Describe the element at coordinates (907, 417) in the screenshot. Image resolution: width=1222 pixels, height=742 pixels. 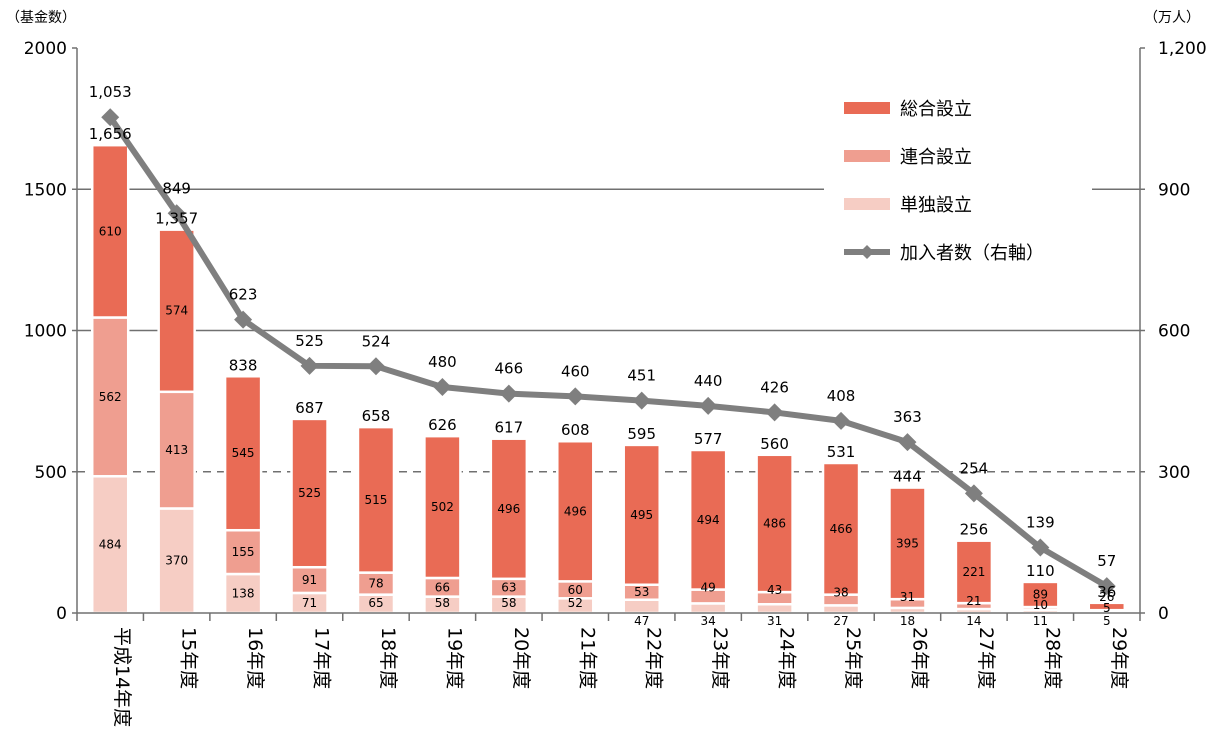
I see `line-value-label: 363` at that location.